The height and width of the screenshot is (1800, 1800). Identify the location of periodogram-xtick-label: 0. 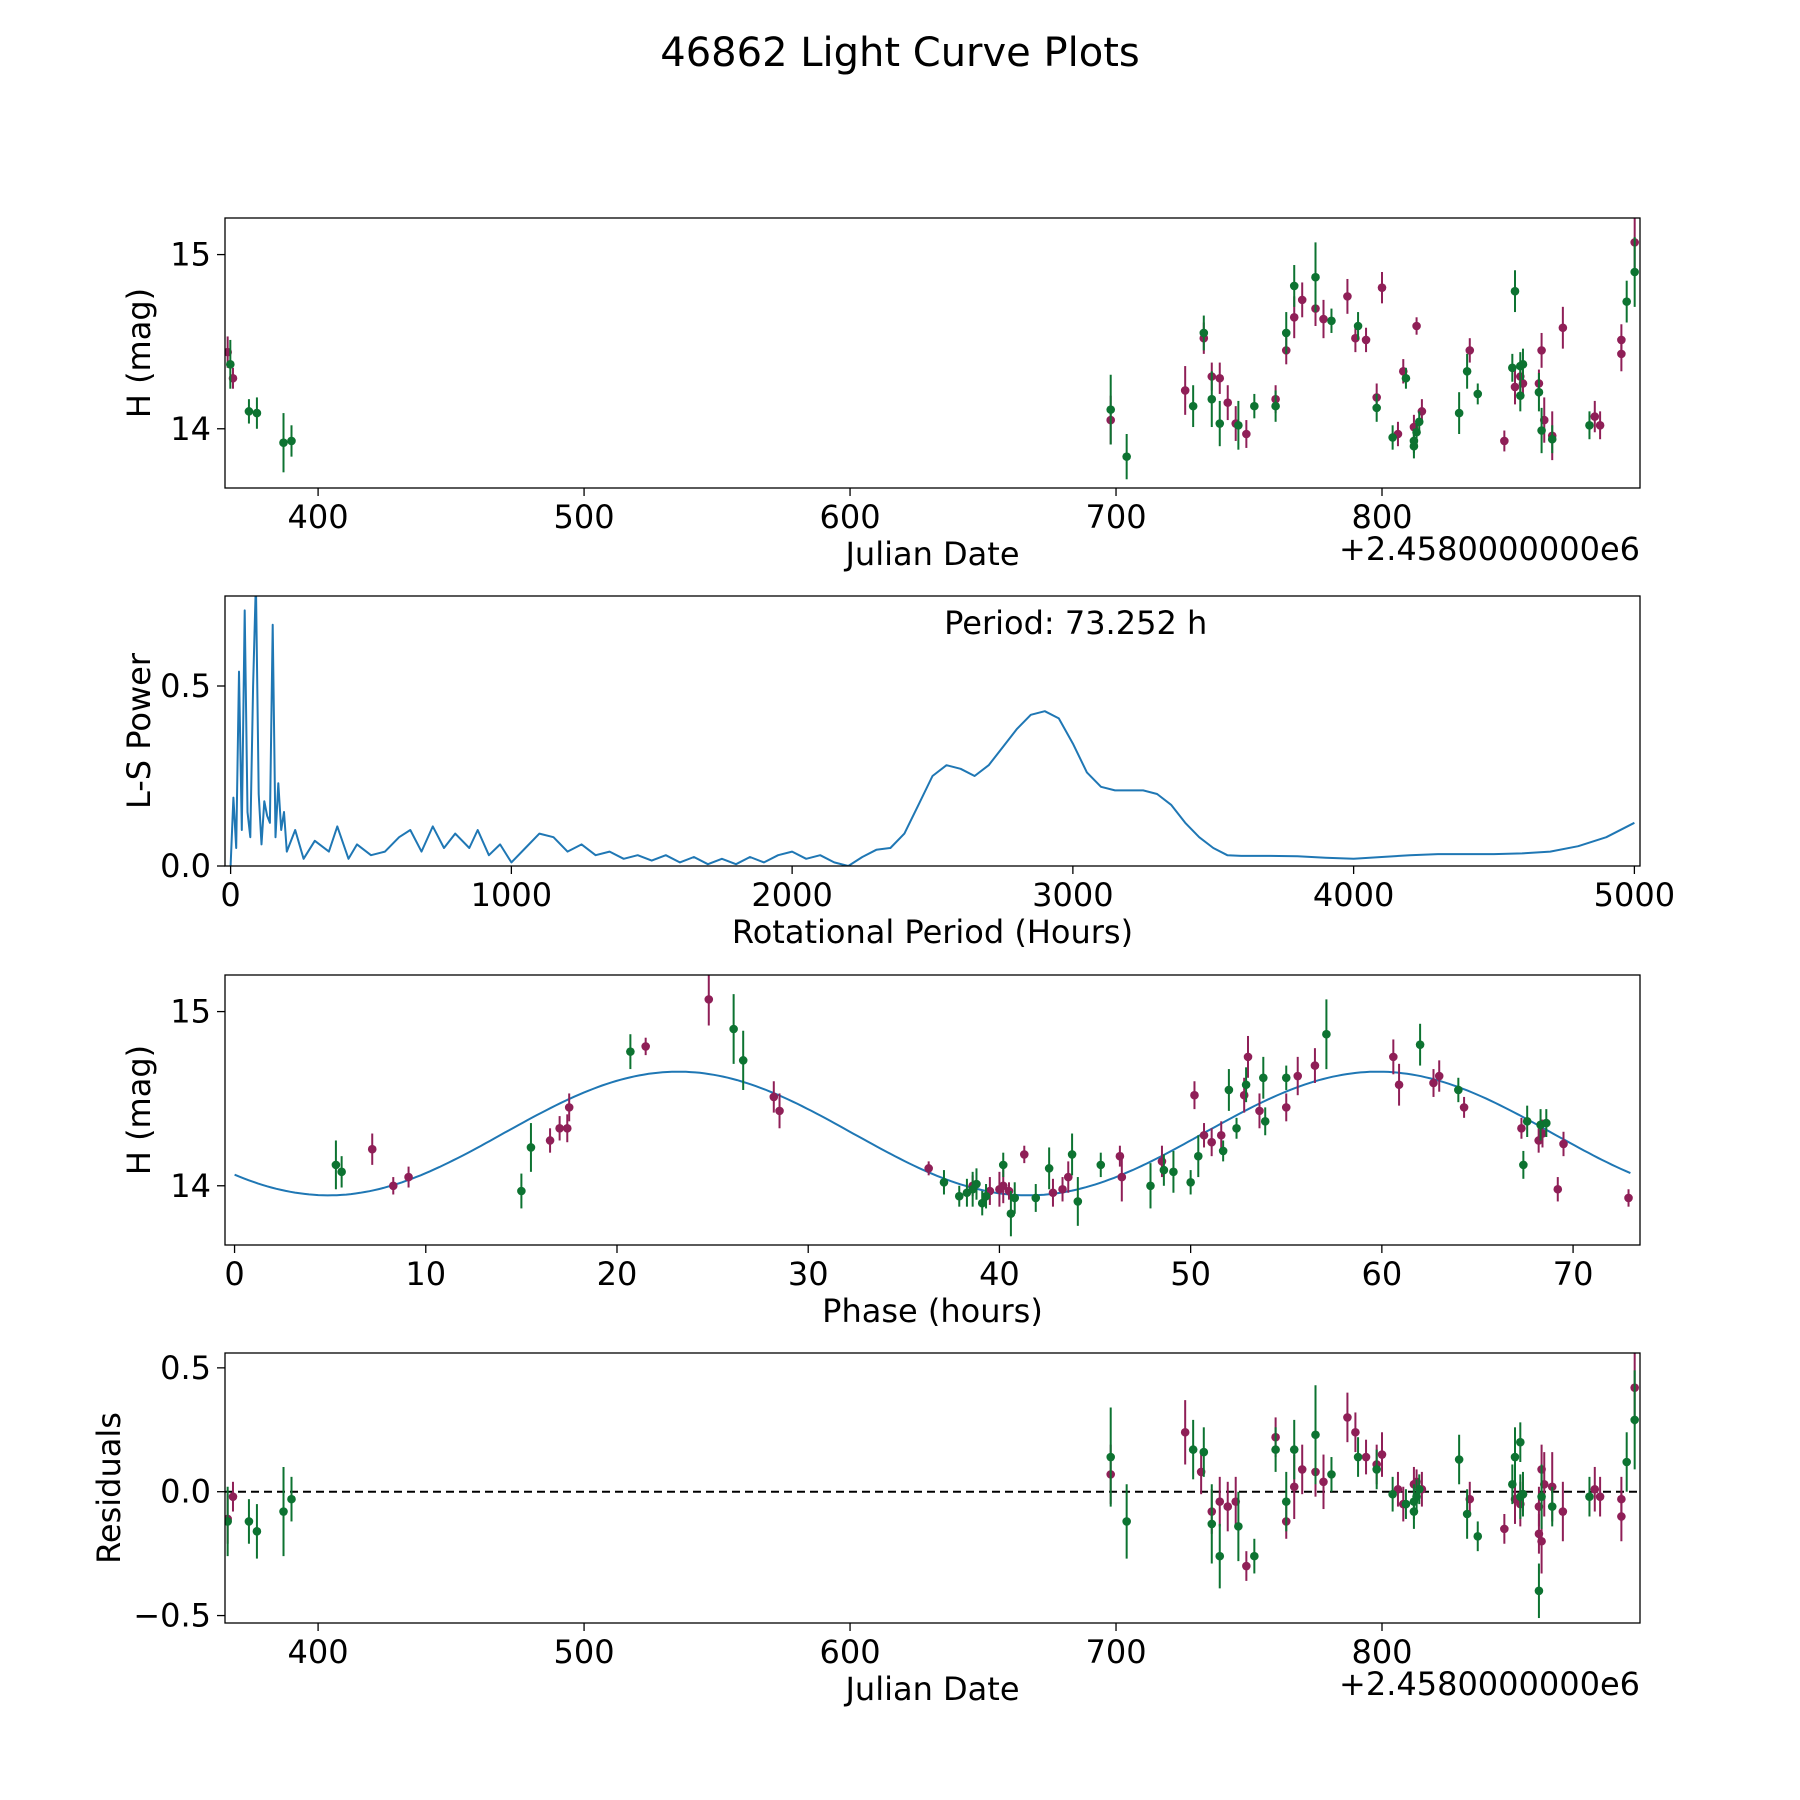
(230, 895).